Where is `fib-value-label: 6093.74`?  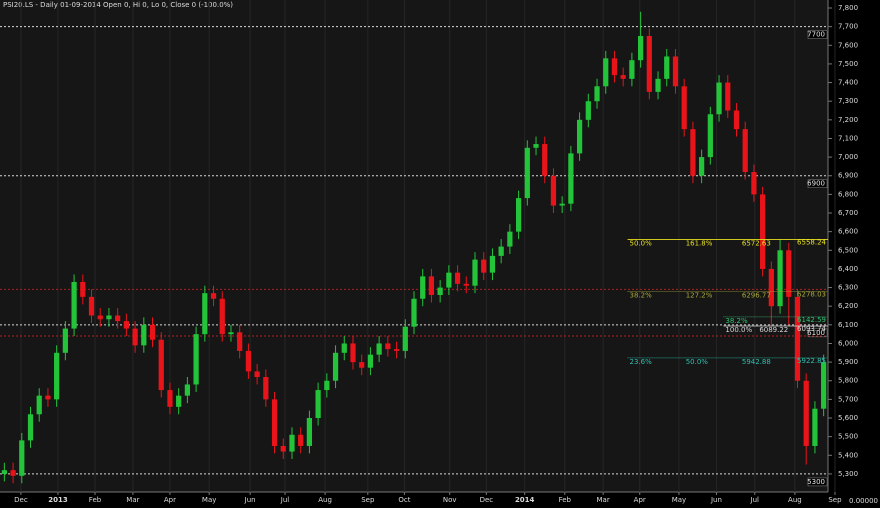 fib-value-label: 6093.74 is located at coordinates (811, 329).